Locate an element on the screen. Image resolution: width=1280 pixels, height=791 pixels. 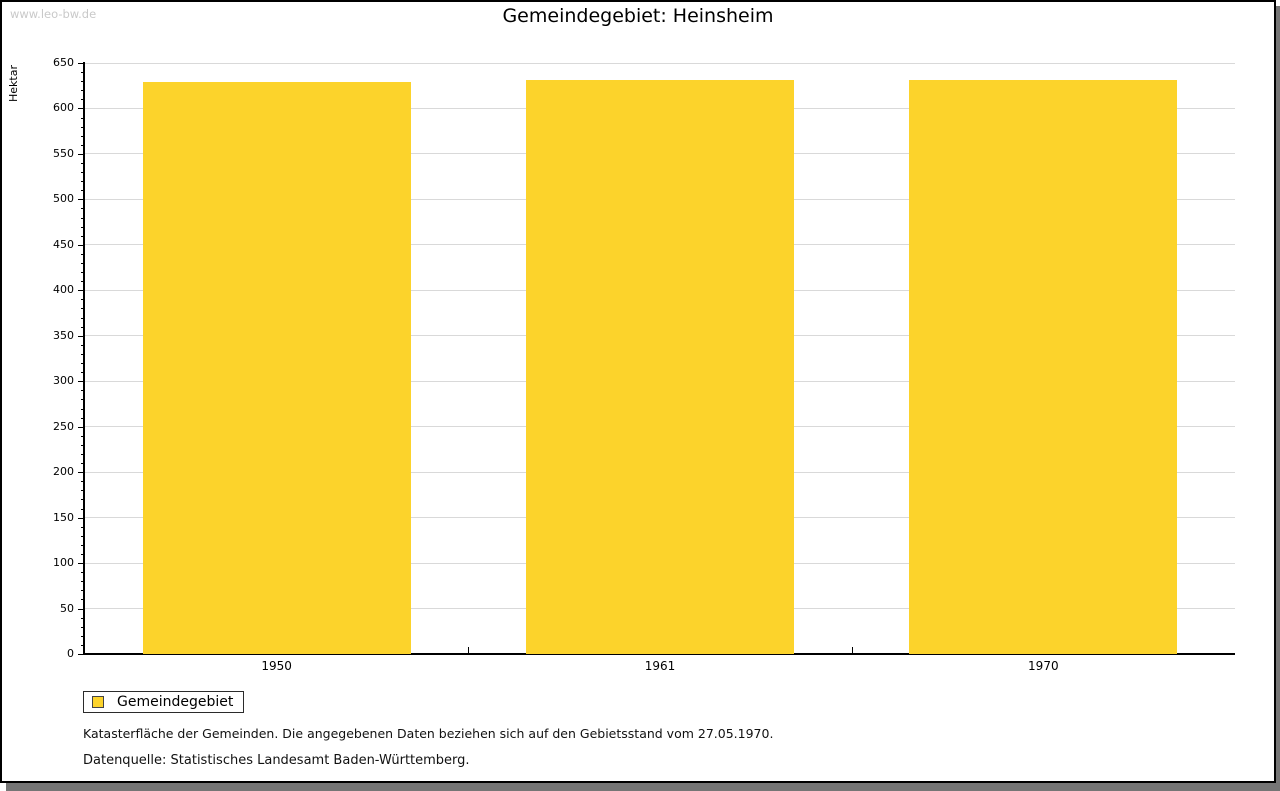
y-axis-line is located at coordinates (84, 358).